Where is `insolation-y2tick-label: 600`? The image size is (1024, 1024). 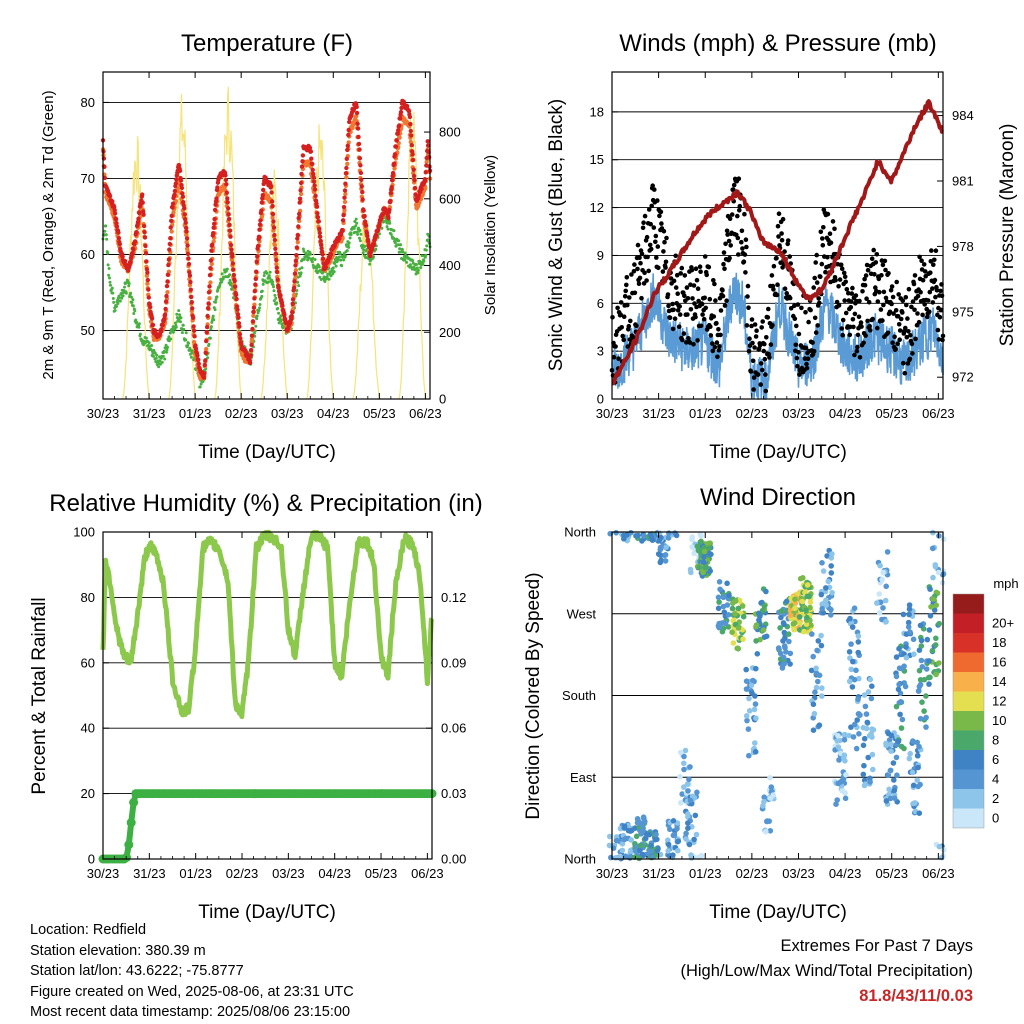 insolation-y2tick-label: 600 is located at coordinates (450, 198).